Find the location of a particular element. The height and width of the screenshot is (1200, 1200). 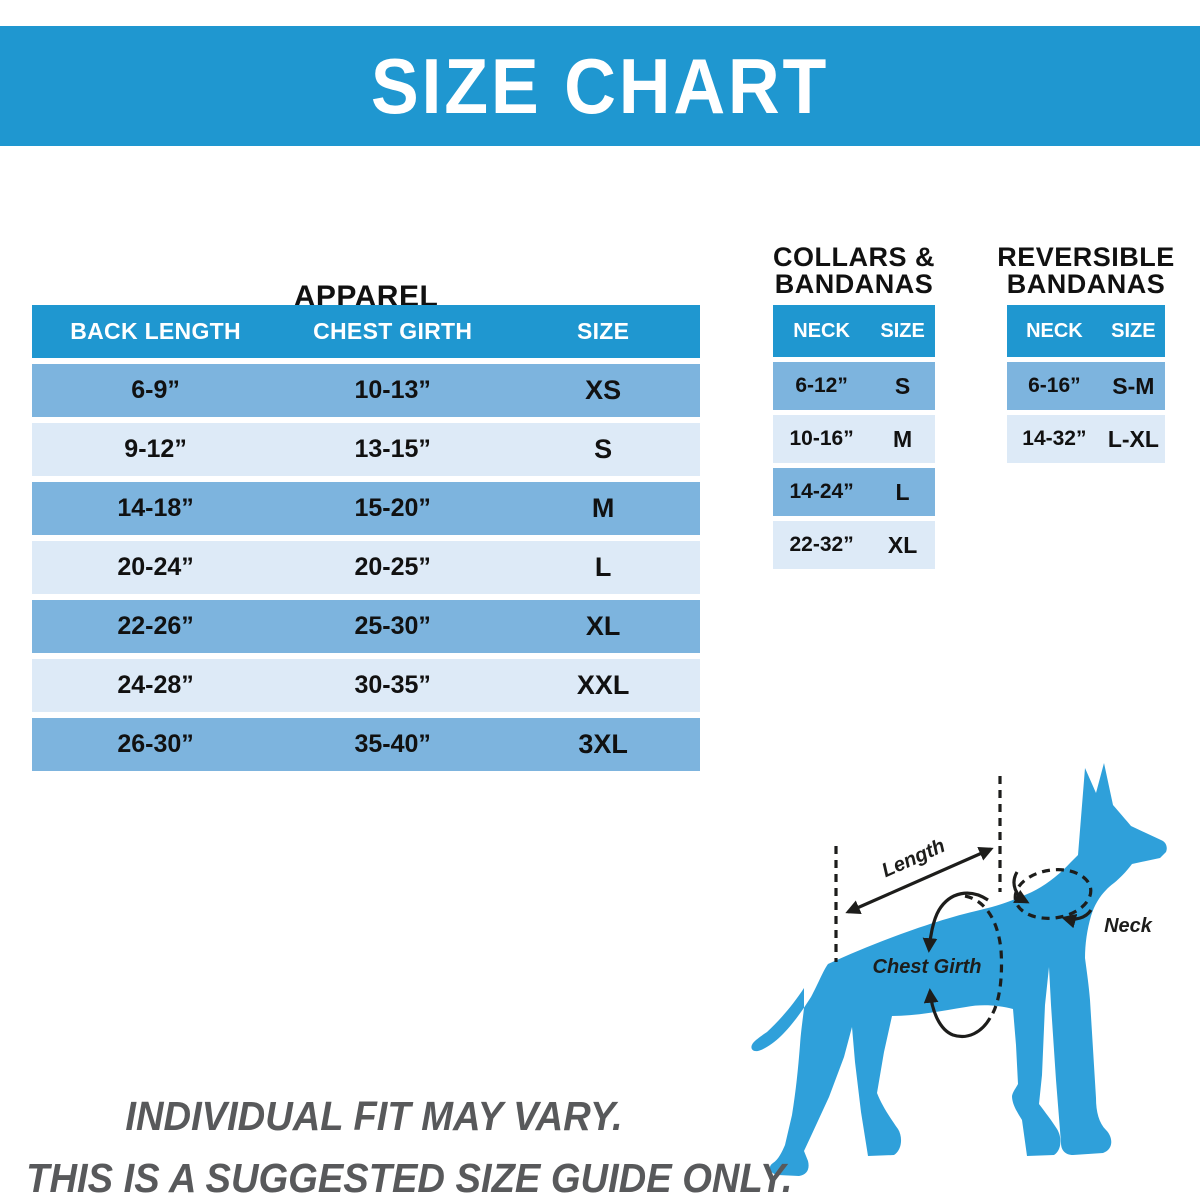

column-header-back-length: BACK LENGTH is located at coordinates (155, 331).